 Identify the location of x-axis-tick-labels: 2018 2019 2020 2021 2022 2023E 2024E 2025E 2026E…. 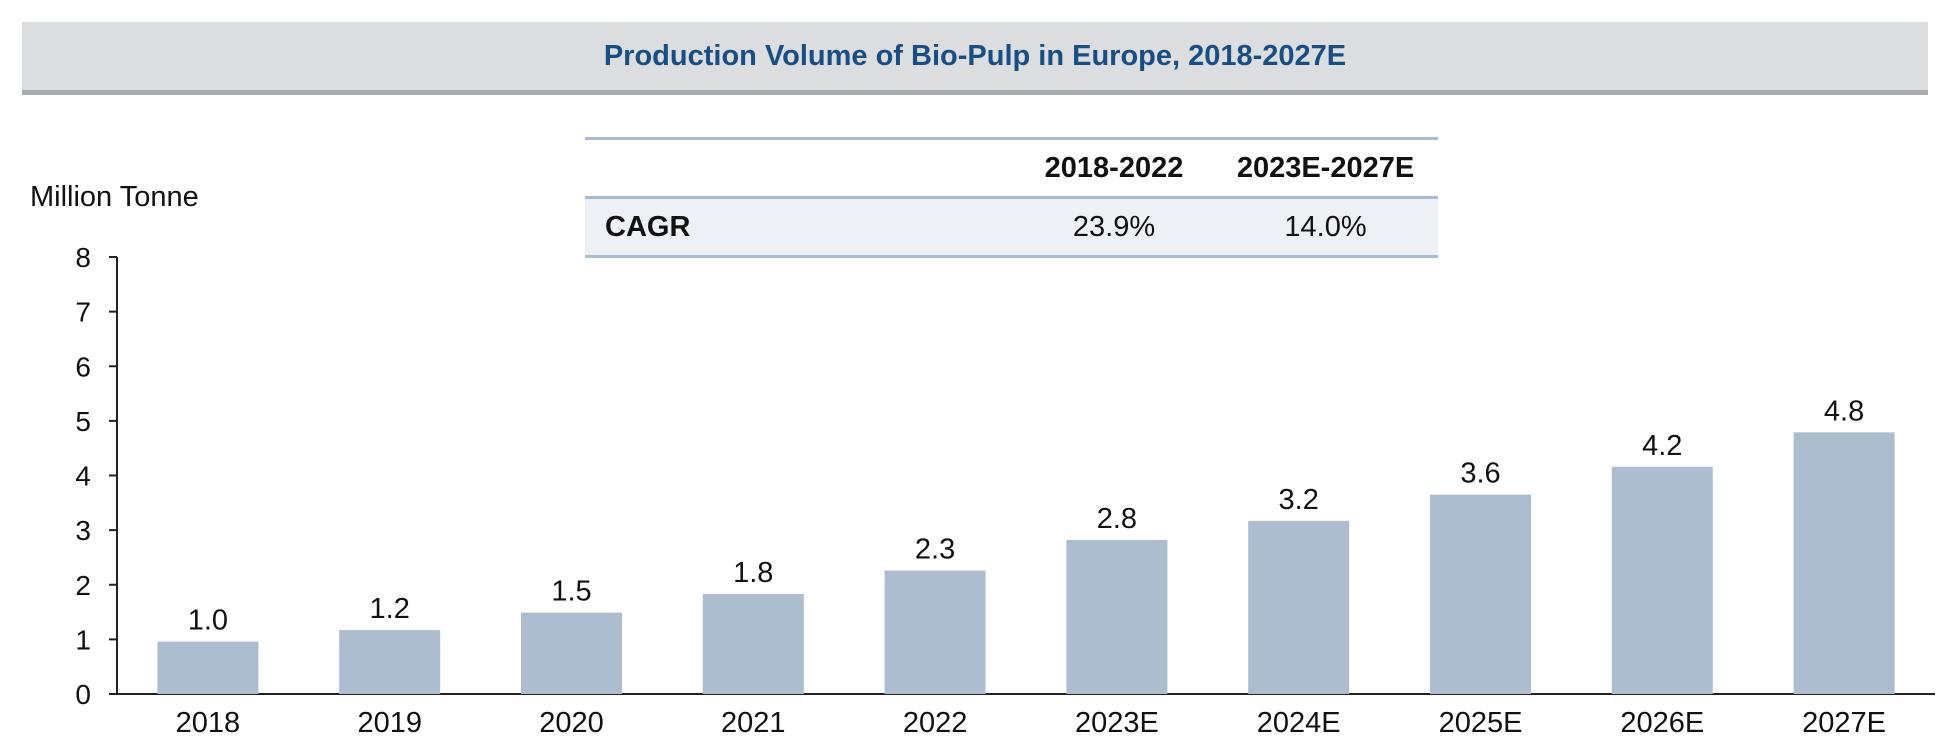
(1031, 723).